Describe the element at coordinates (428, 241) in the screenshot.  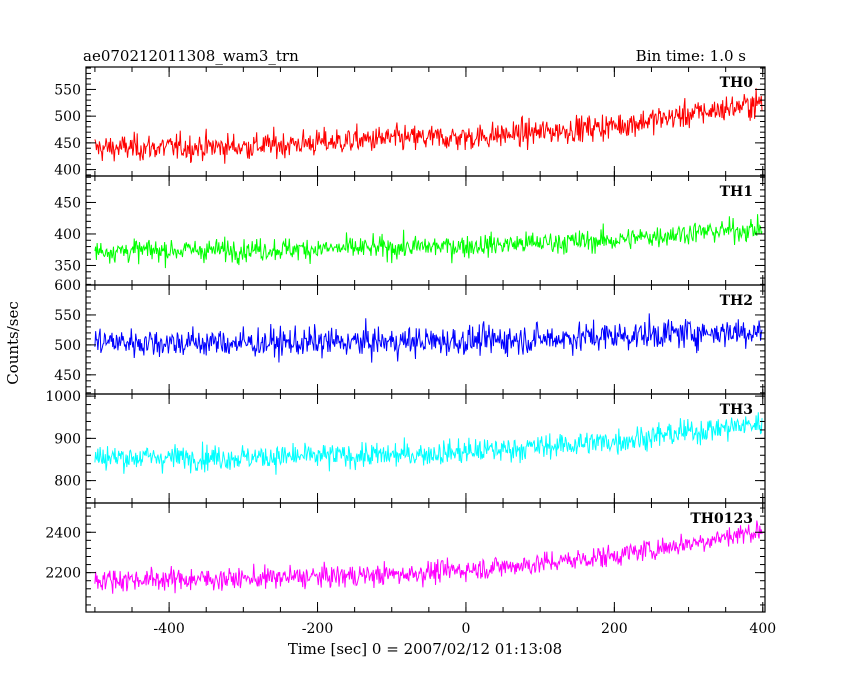
I see `series-line-th1` at that location.